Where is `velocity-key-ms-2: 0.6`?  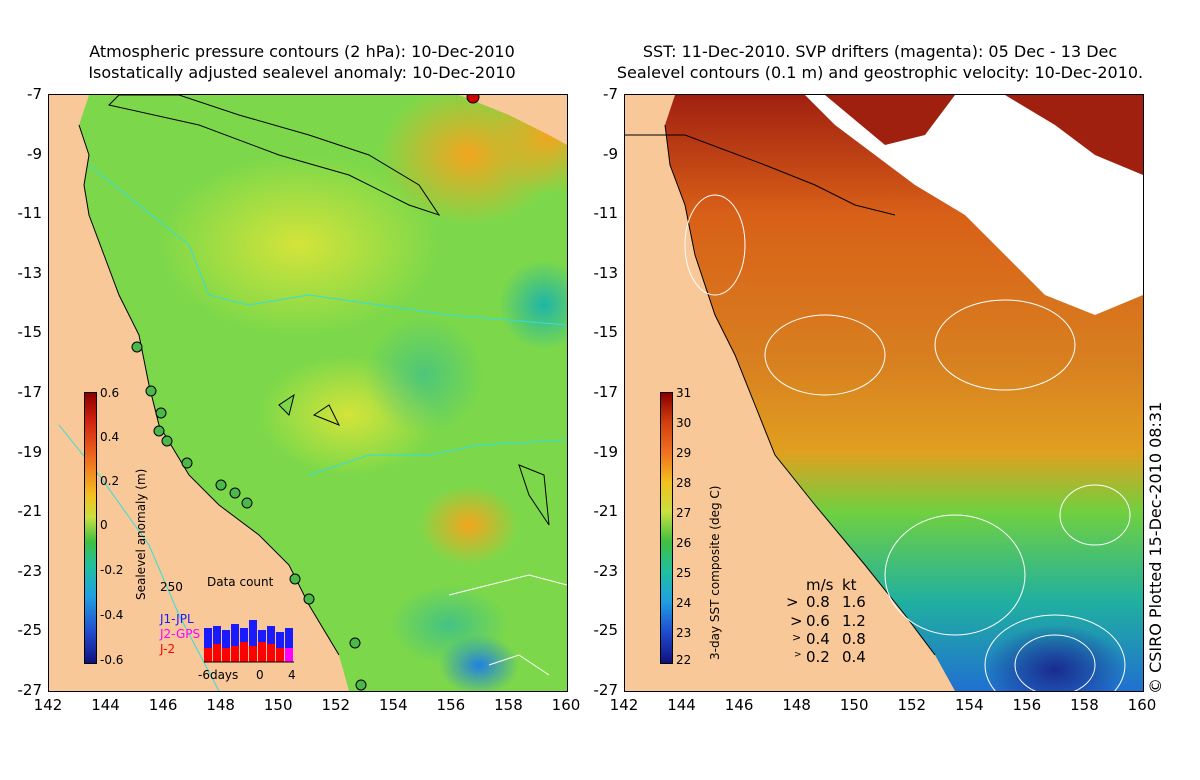
velocity-key-ms-2: 0.6 is located at coordinates (818, 621).